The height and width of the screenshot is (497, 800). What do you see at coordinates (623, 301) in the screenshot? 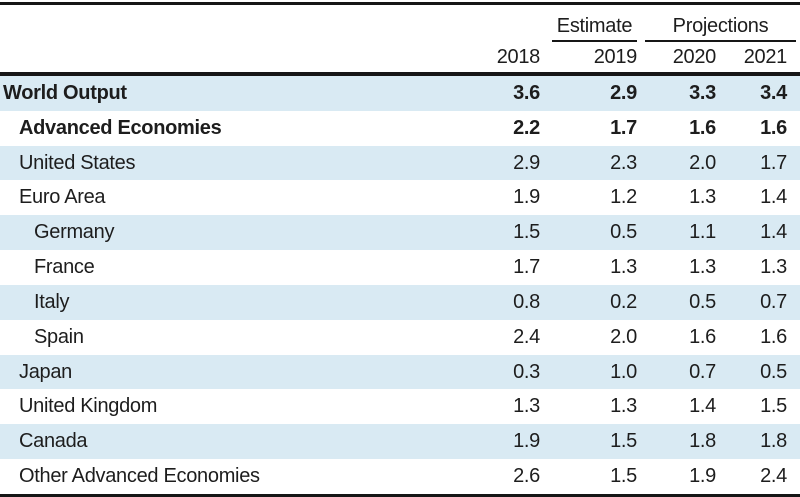
I see `row-value-2019: 0.2` at bounding box center [623, 301].